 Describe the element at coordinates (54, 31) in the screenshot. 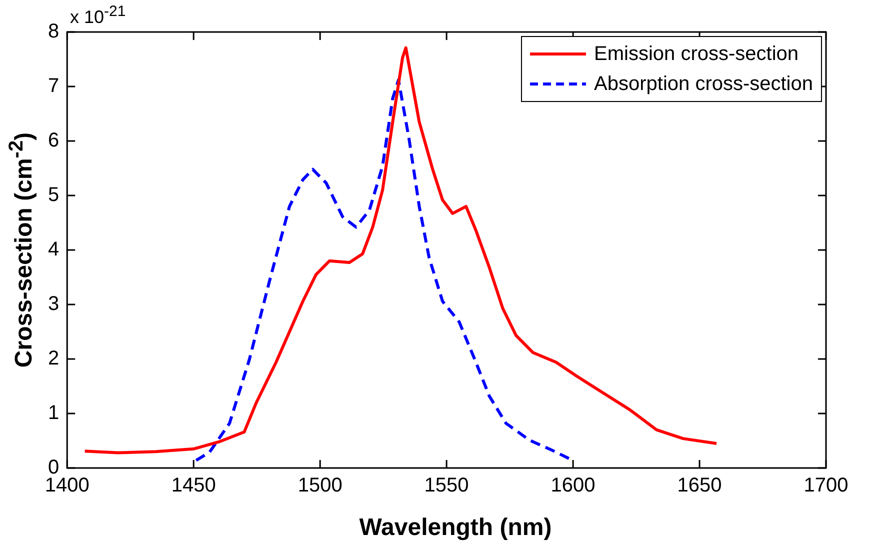

I see `y-tick-label: 8` at that location.